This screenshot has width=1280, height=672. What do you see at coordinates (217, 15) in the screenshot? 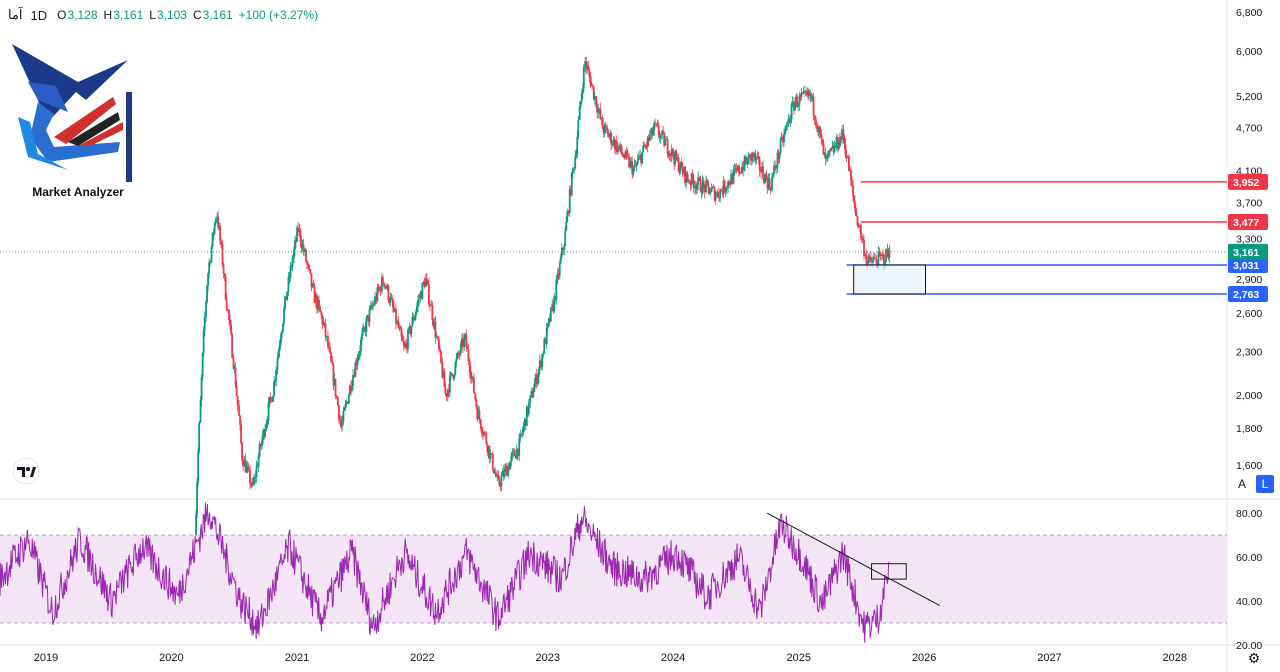
I see `close-value: 3,161` at bounding box center [217, 15].